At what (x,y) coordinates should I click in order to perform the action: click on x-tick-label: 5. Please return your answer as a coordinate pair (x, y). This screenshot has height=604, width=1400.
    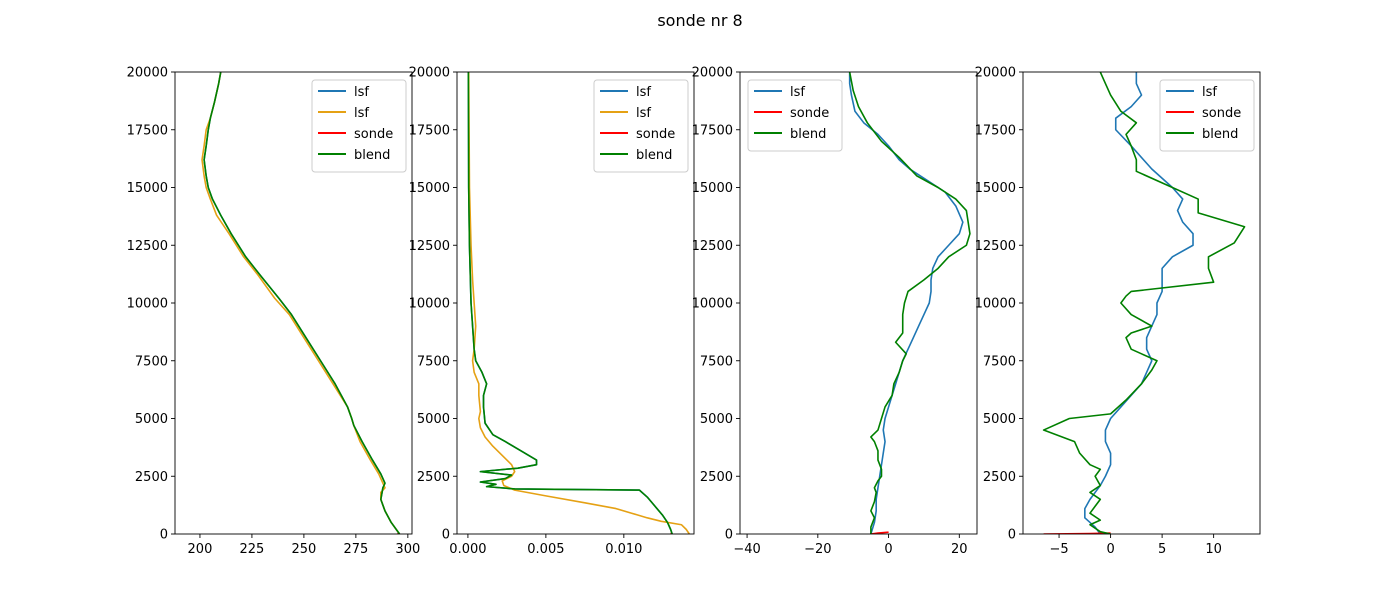
    Looking at the image, I should click on (1162, 549).